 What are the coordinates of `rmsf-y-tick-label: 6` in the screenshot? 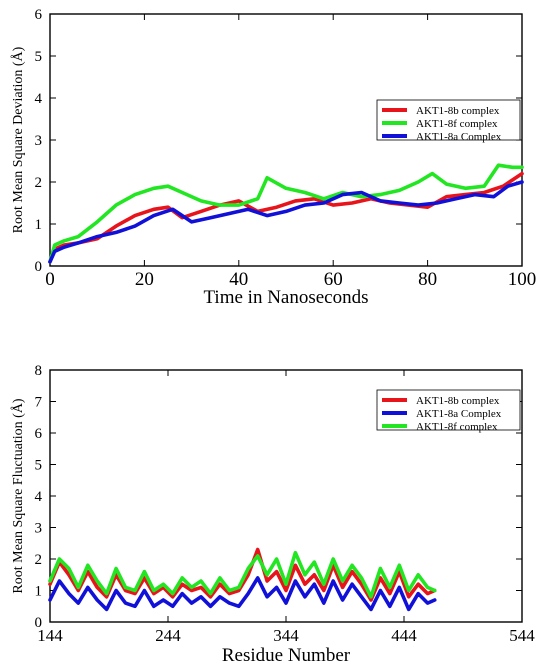 It's located at (39, 434).